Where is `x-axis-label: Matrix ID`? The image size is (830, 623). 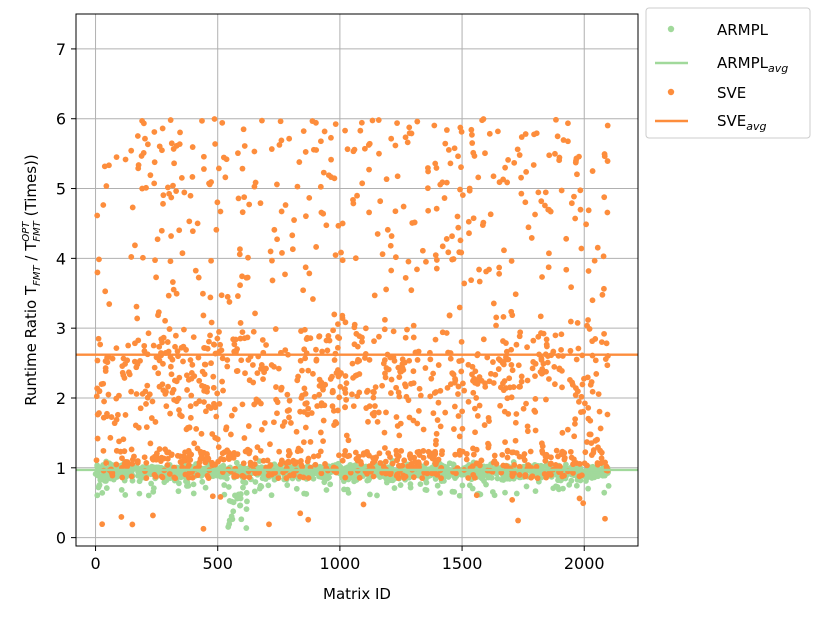
x-axis-label: Matrix ID is located at coordinates (357, 594).